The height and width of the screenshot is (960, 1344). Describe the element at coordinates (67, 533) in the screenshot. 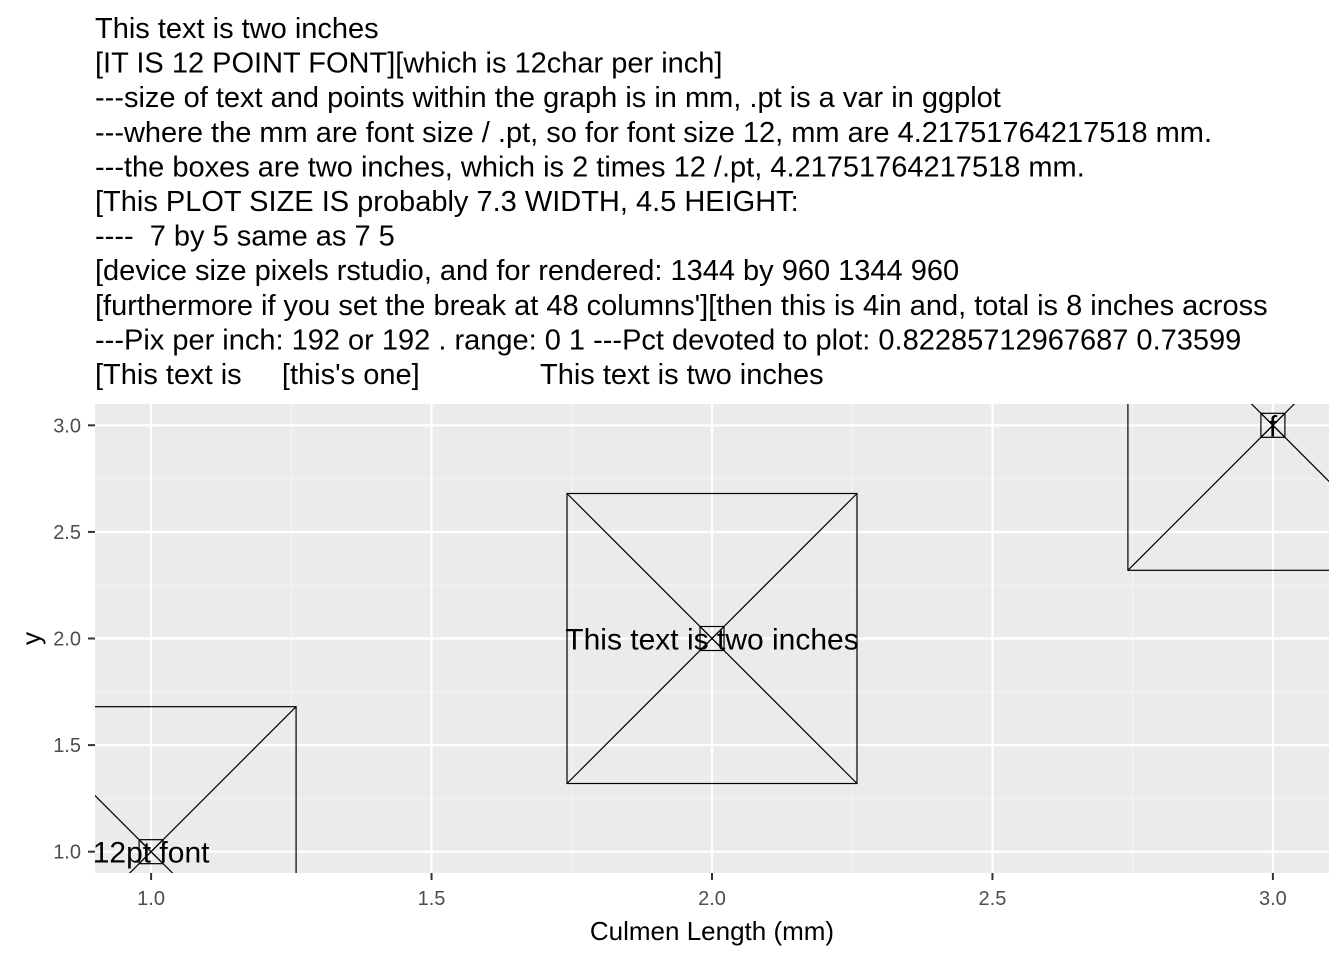

I see `y-tick-label: 2.5` at that location.